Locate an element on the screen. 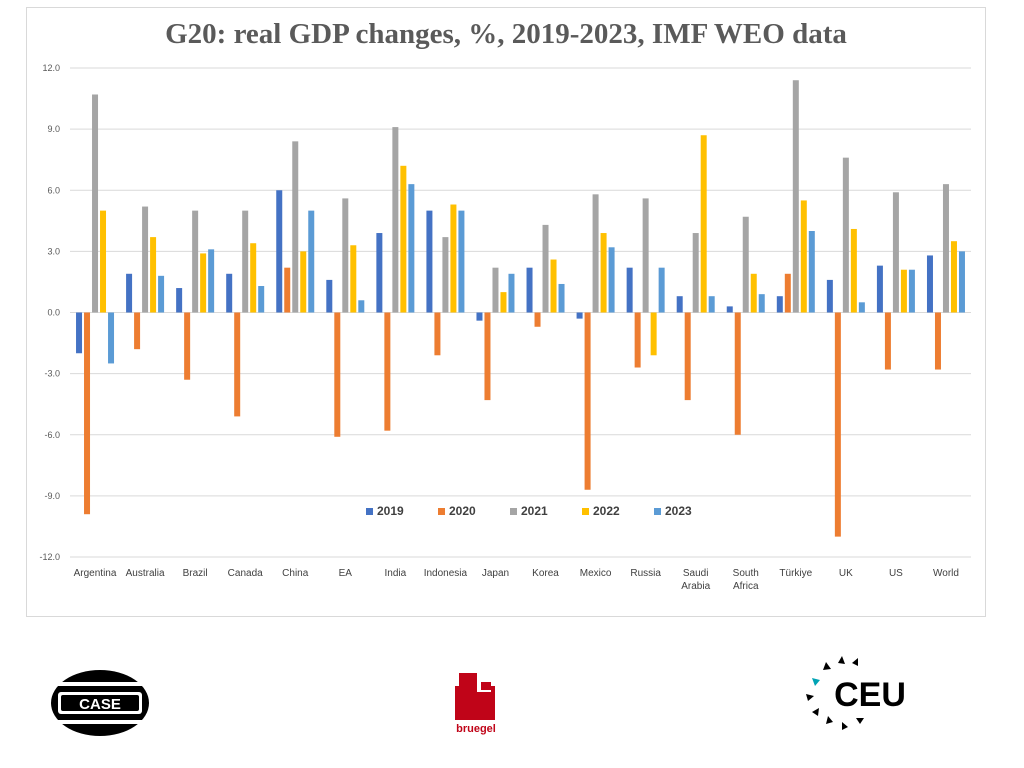 The width and height of the screenshot is (1024, 768). x-tick-label: Türkiye is located at coordinates (795, 573).